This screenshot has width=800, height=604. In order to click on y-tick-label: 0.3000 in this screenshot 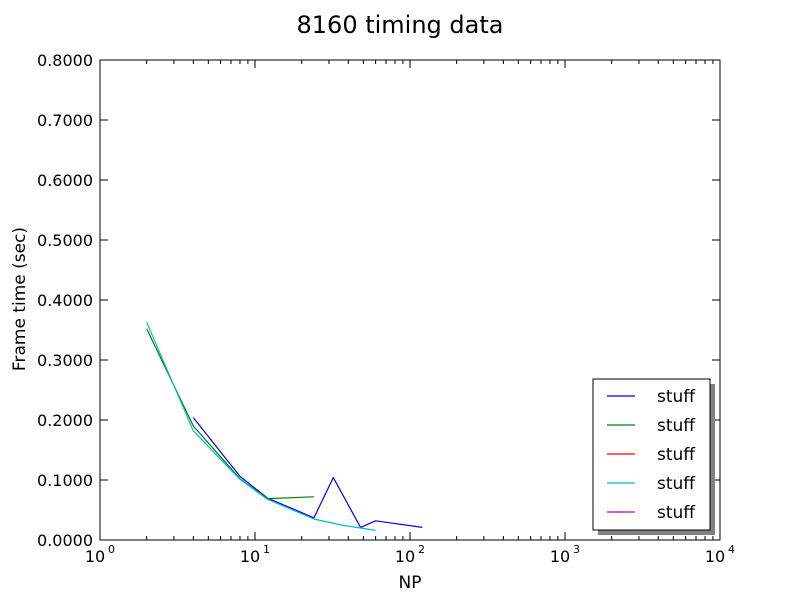, I will do `click(65, 360)`.